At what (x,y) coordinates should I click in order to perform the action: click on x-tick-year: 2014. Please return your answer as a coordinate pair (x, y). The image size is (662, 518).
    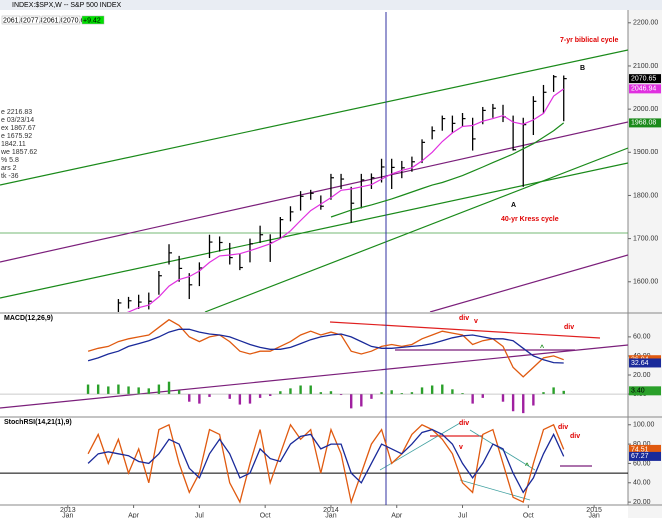
    Looking at the image, I should click on (331, 510).